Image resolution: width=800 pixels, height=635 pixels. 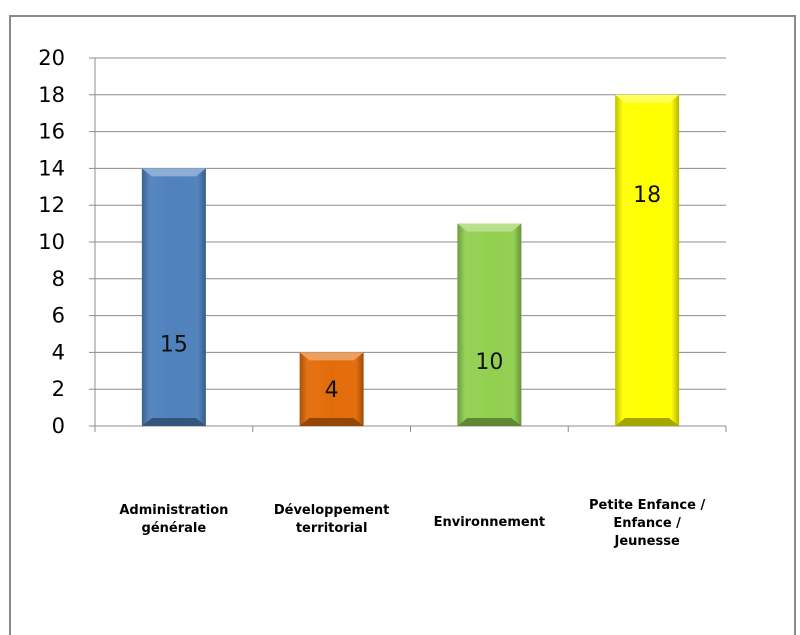 What do you see at coordinates (58, 389) in the screenshot?
I see `y-tick-label: 2` at bounding box center [58, 389].